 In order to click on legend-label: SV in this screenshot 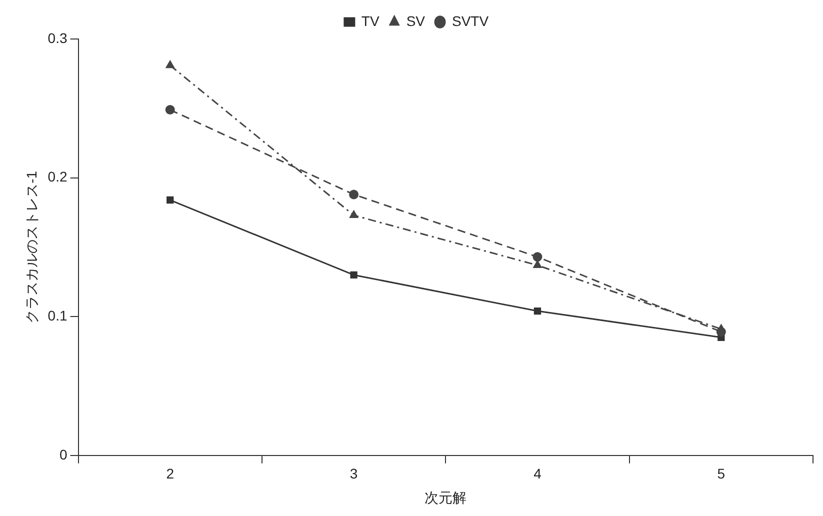, I will do `click(416, 20)`.